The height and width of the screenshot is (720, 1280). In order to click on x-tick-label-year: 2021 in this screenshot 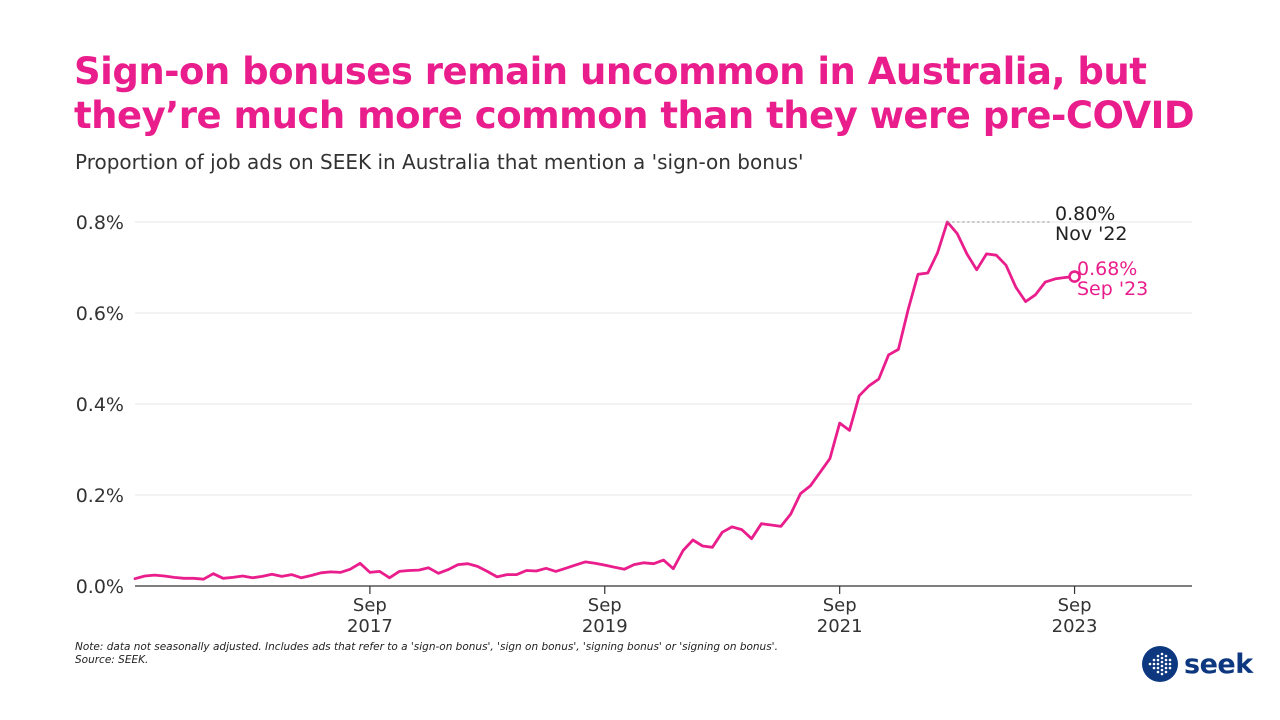, I will do `click(840, 626)`.